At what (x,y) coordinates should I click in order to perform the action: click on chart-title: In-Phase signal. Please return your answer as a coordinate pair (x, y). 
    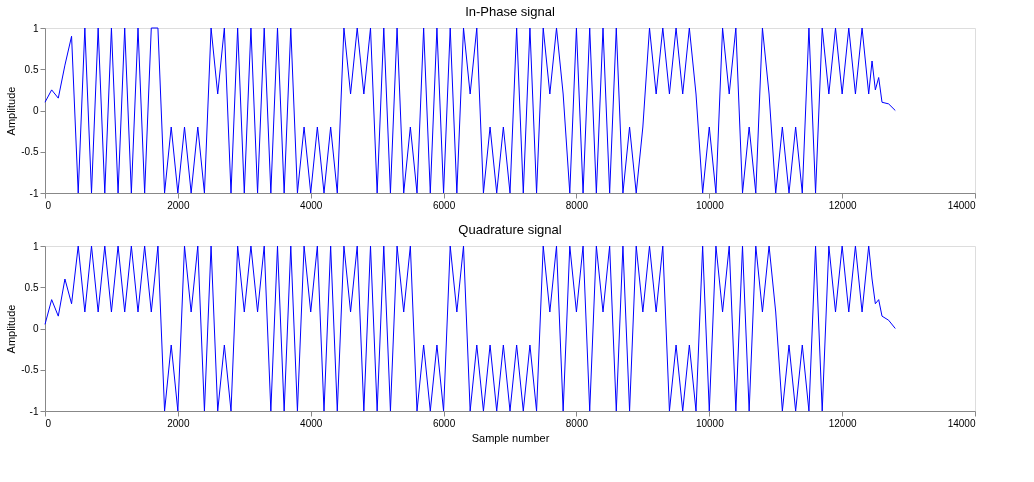
    Looking at the image, I should click on (510, 11).